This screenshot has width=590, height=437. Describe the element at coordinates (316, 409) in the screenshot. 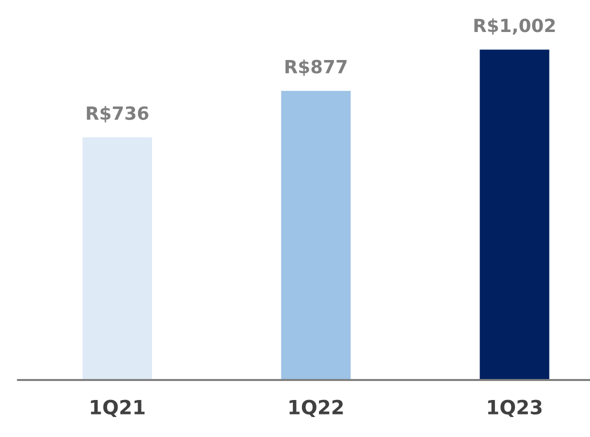

I see `x-tick-label: 1Q22` at that location.